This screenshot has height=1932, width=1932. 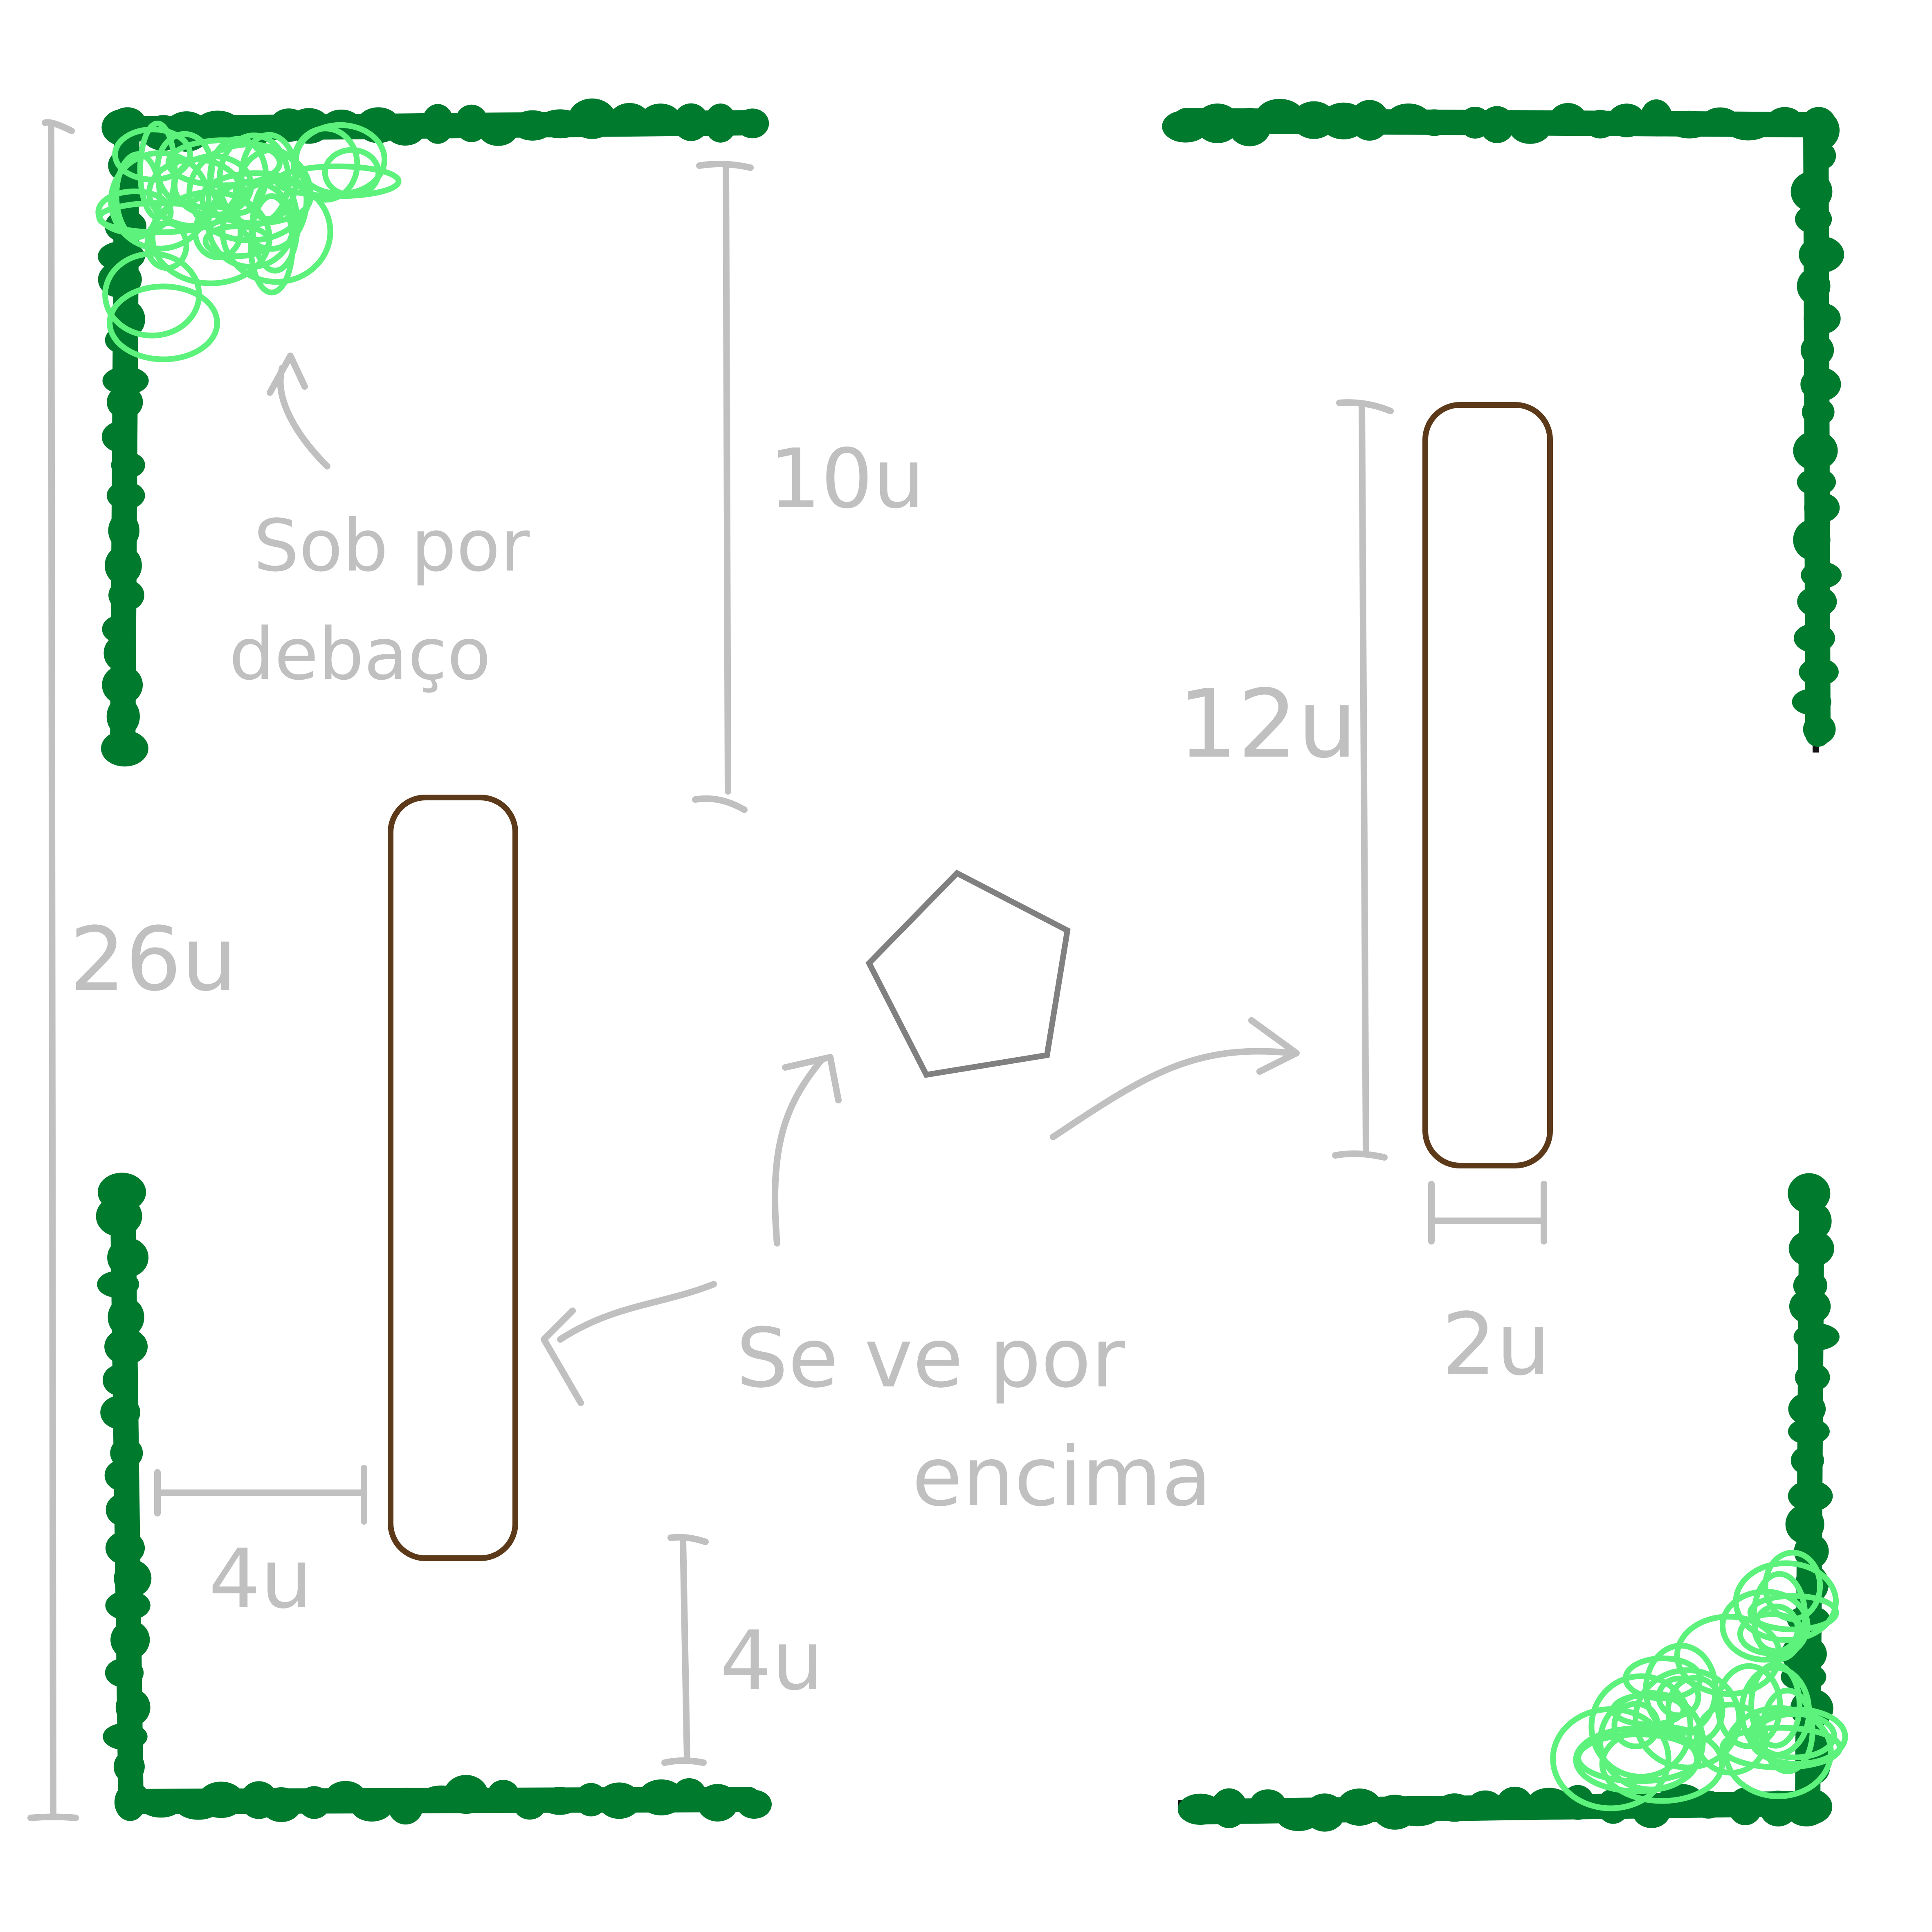 What do you see at coordinates (1490, 1288) in the screenshot?
I see `dimension-paddle-width: 2u` at bounding box center [1490, 1288].